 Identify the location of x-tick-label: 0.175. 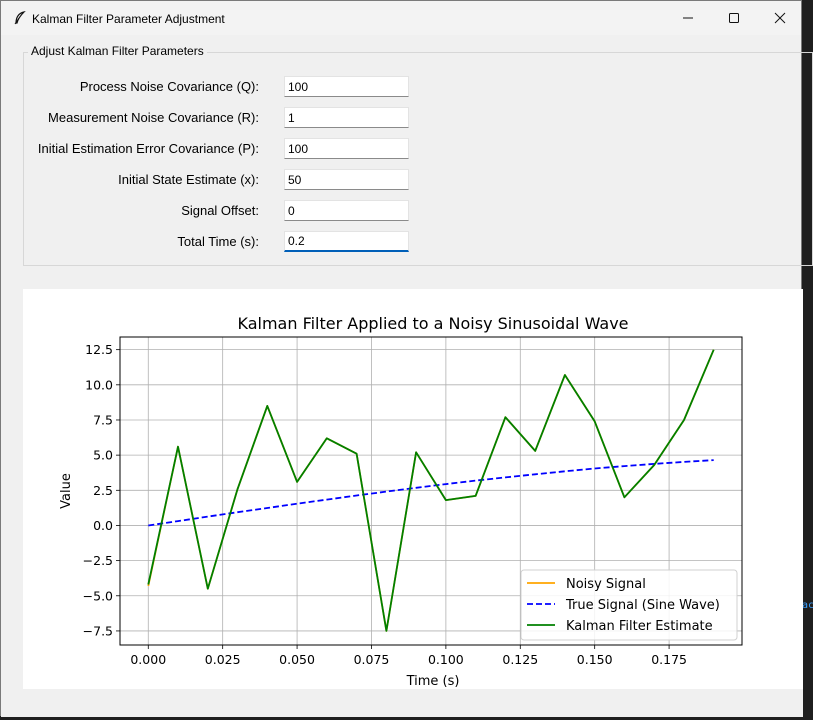
(669, 659).